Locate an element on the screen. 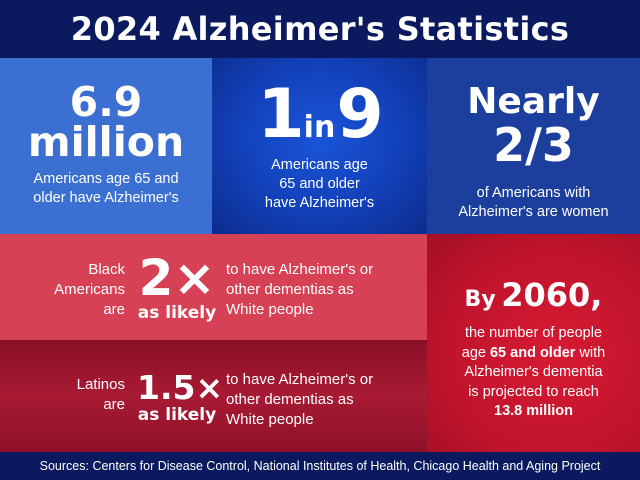  latinos-multiplier-value: 1.5× is located at coordinates (180, 387).